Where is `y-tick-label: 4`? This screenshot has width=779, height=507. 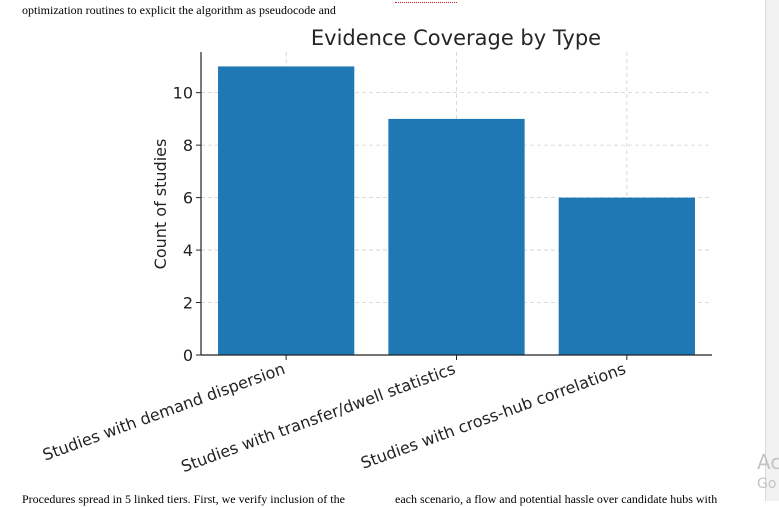 y-tick-label: 4 is located at coordinates (188, 250).